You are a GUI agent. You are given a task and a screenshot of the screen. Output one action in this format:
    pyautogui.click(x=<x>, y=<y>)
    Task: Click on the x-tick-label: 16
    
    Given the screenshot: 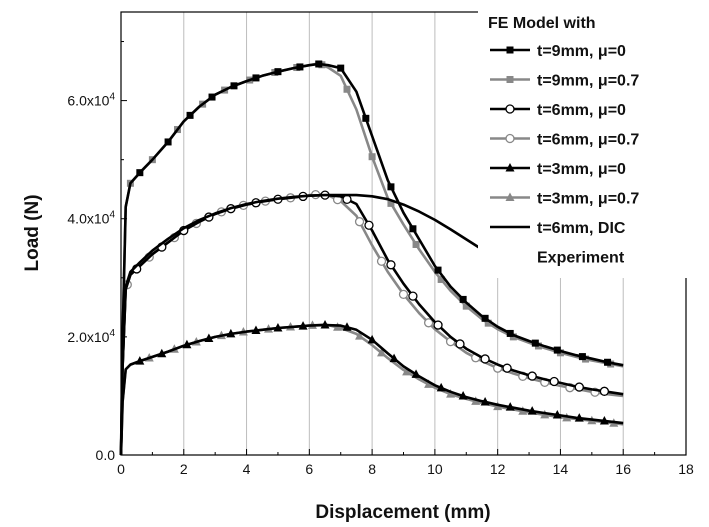 What is the action you would take?
    pyautogui.click(x=623, y=469)
    